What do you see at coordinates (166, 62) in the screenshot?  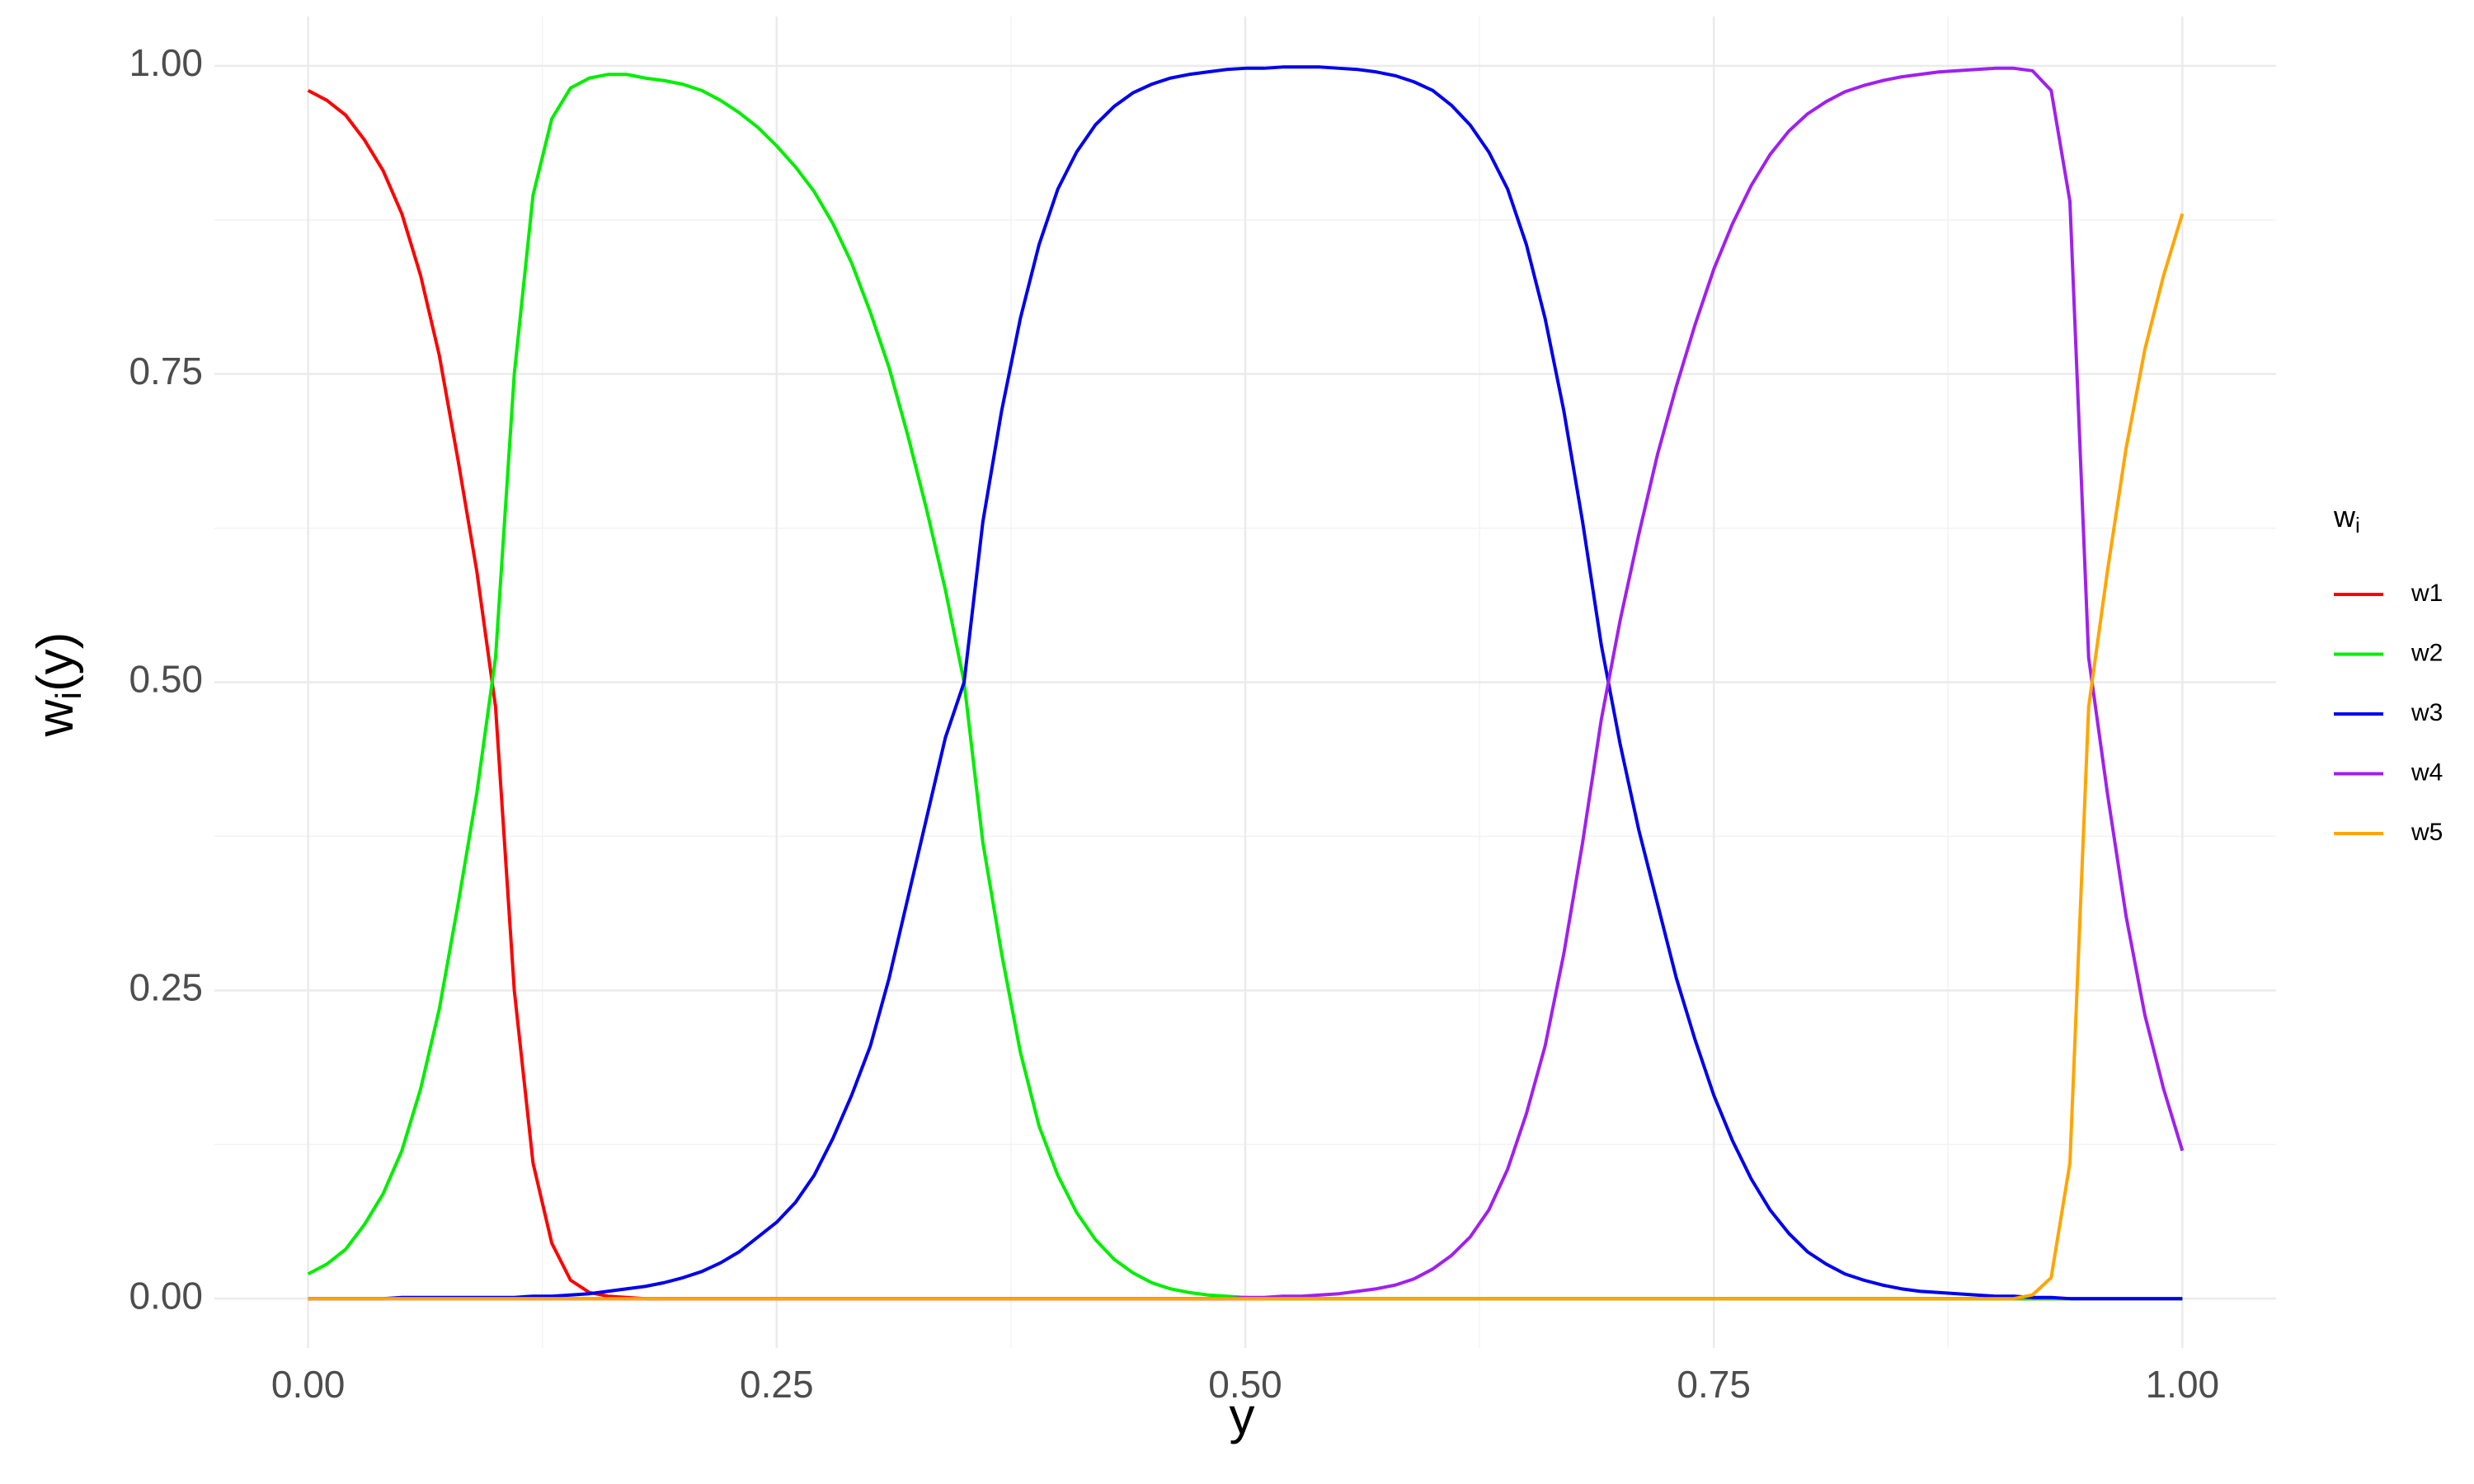 I see `y-tick-label: 1.00` at bounding box center [166, 62].